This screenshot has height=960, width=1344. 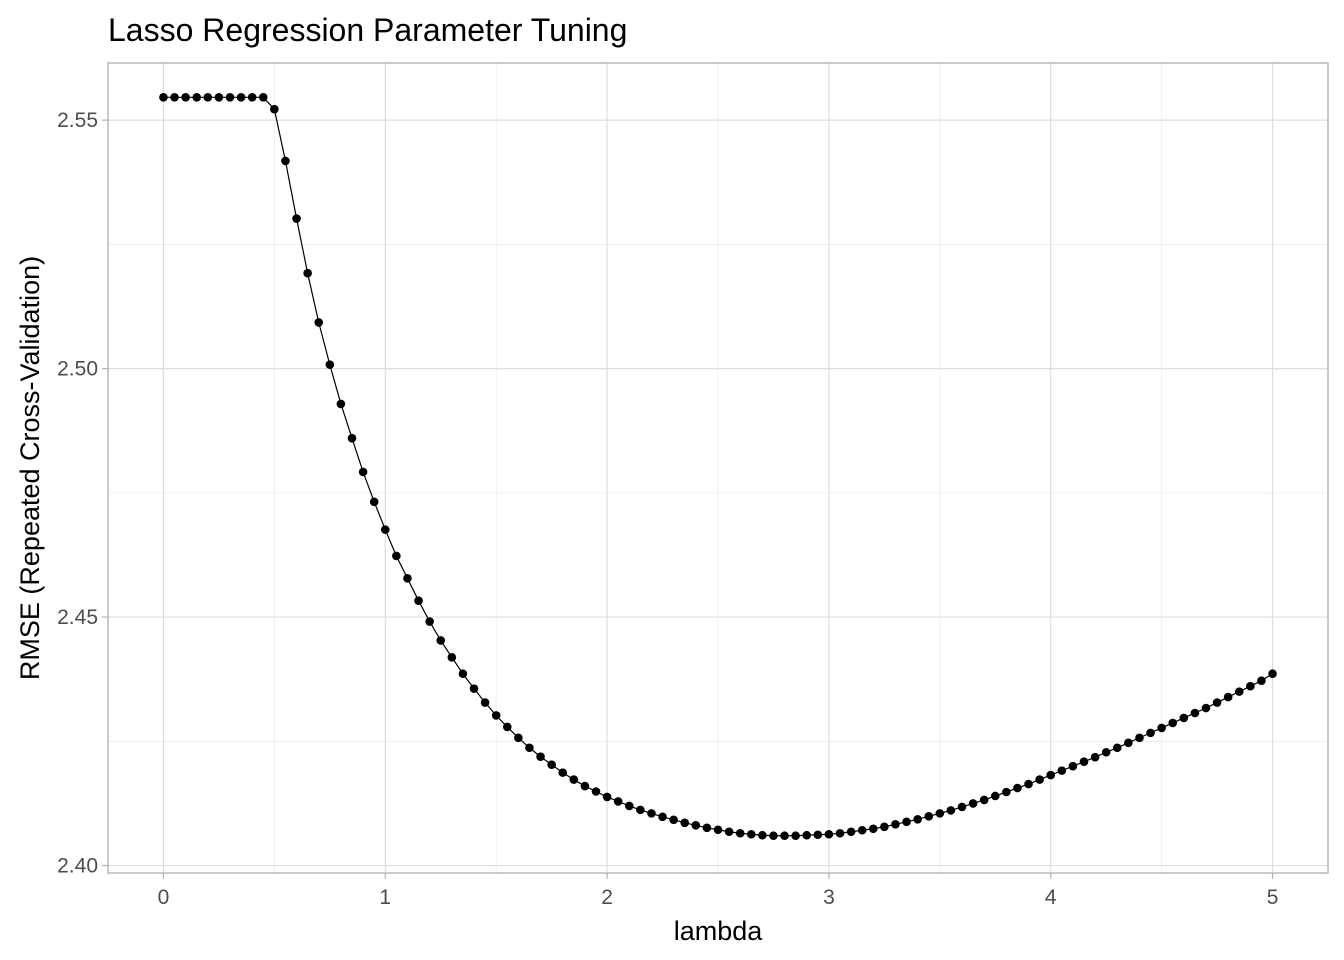 I want to click on x-tick-label: 5, so click(x=1273, y=897).